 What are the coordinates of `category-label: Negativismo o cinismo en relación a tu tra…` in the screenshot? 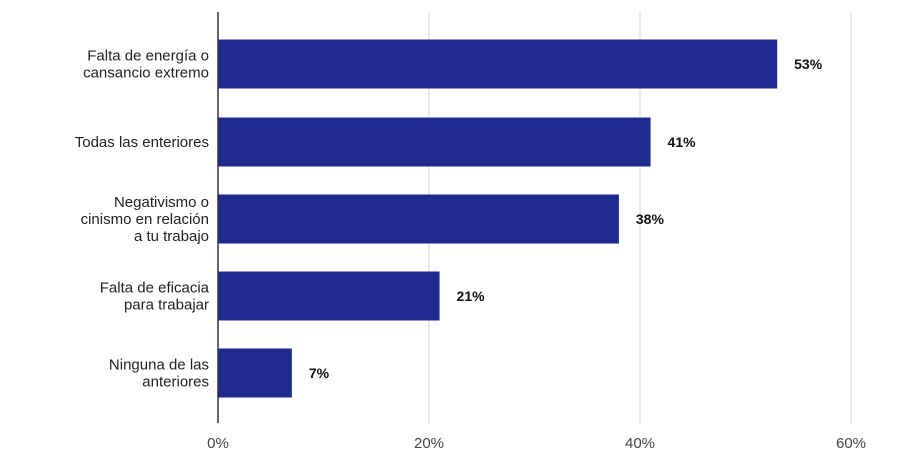 It's located at (145, 219).